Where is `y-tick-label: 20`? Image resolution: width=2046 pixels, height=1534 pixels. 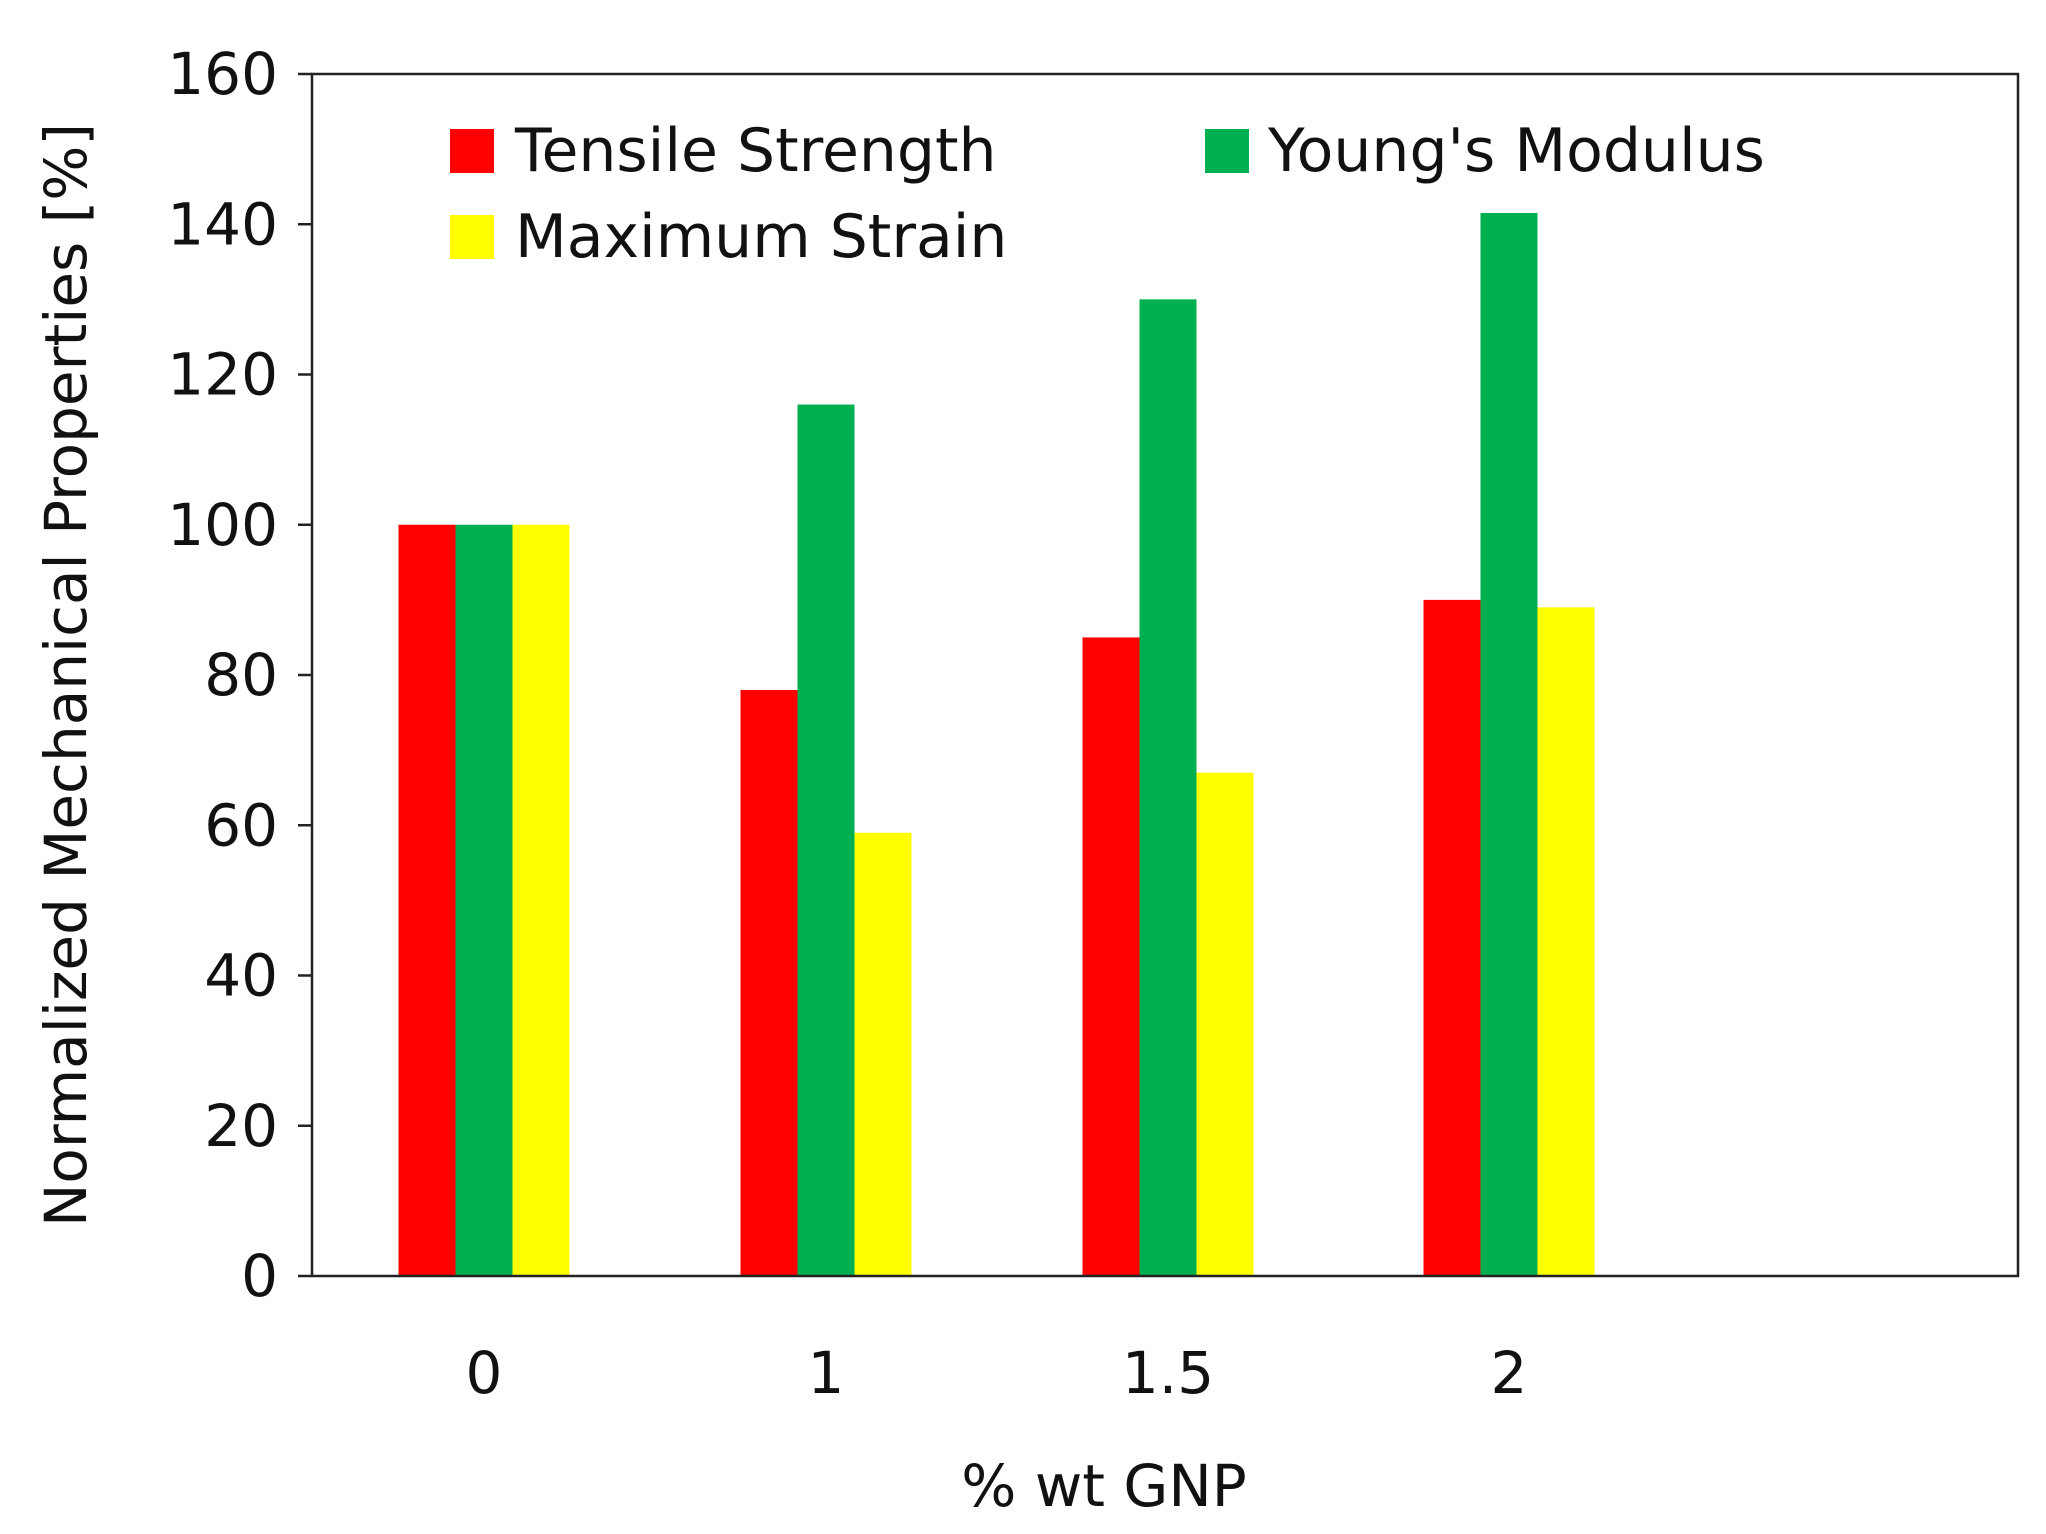
y-tick-label: 20 is located at coordinates (241, 1126).